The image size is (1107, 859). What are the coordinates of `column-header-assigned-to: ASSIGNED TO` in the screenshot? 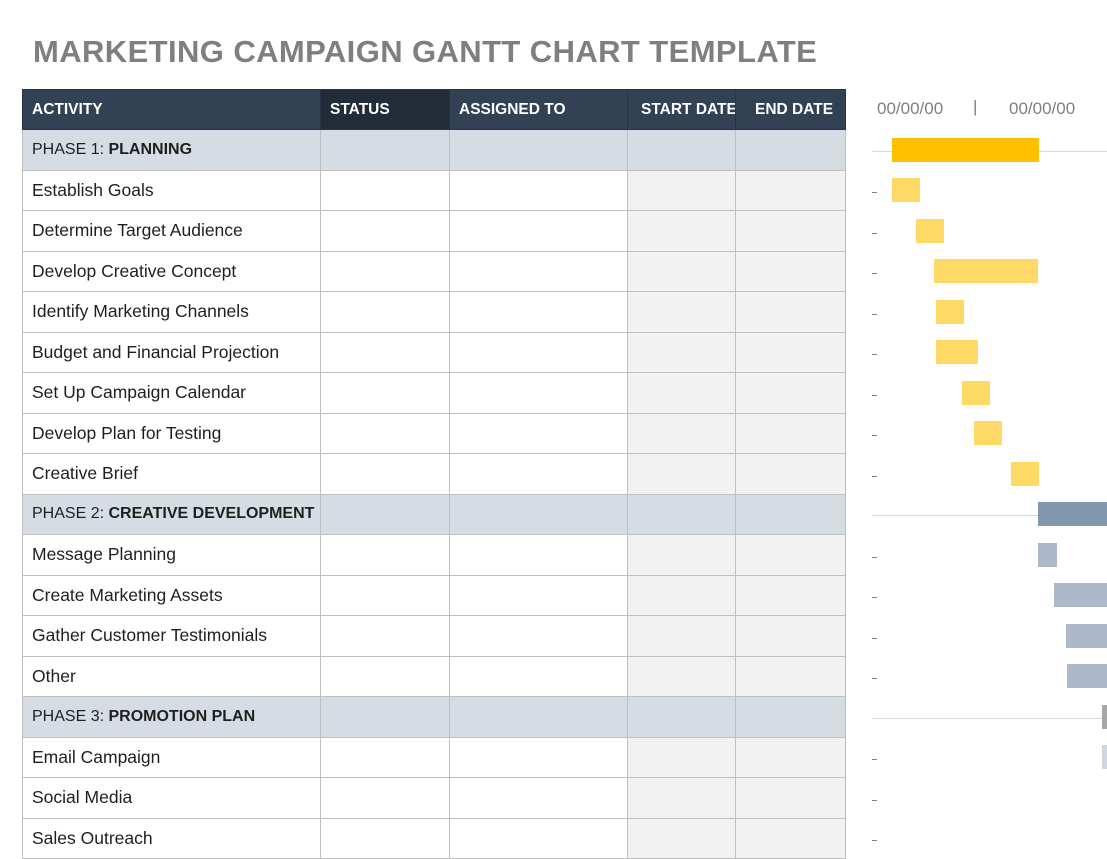 It's located at (538, 109).